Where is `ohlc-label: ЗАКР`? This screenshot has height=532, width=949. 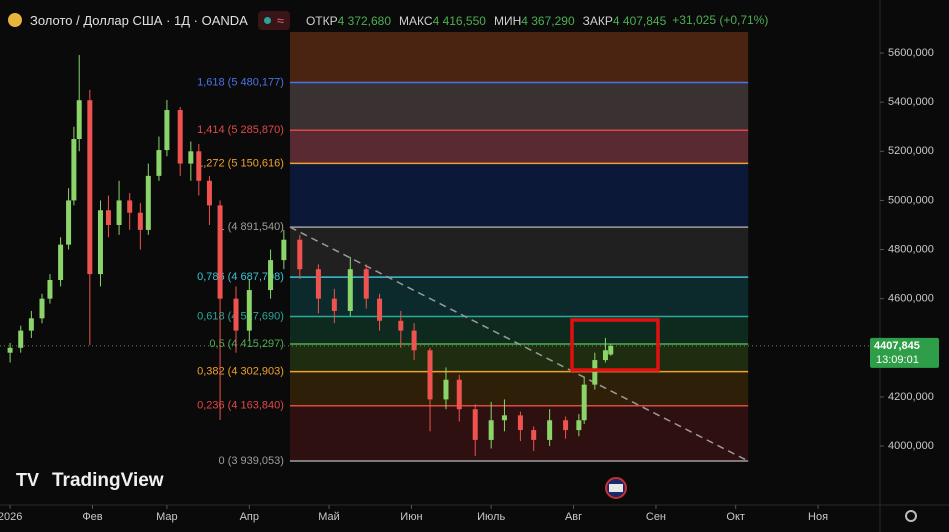
ohlc-label: ЗАКР is located at coordinates (597, 20).